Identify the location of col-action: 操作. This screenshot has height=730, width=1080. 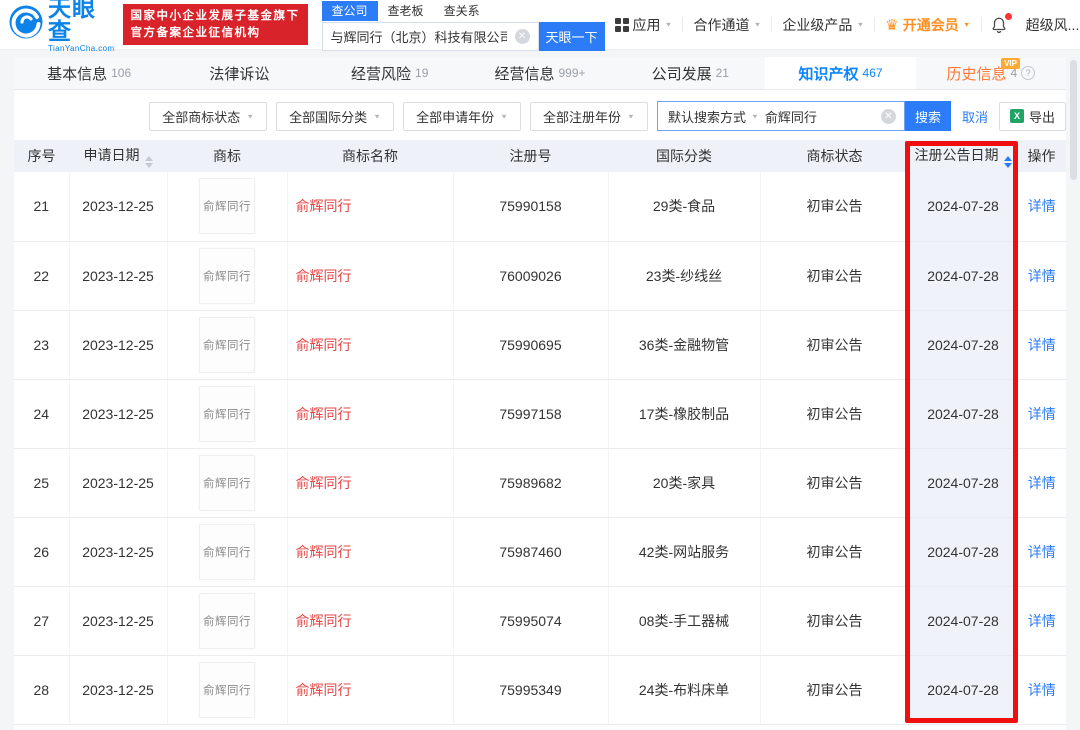
(1041, 156).